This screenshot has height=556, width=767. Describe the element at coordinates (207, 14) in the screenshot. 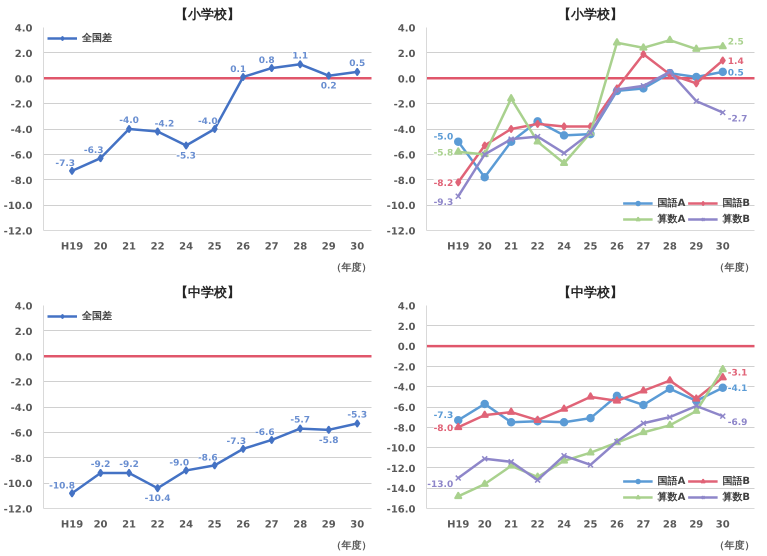

I see `chart-title: 【小学校】` at that location.